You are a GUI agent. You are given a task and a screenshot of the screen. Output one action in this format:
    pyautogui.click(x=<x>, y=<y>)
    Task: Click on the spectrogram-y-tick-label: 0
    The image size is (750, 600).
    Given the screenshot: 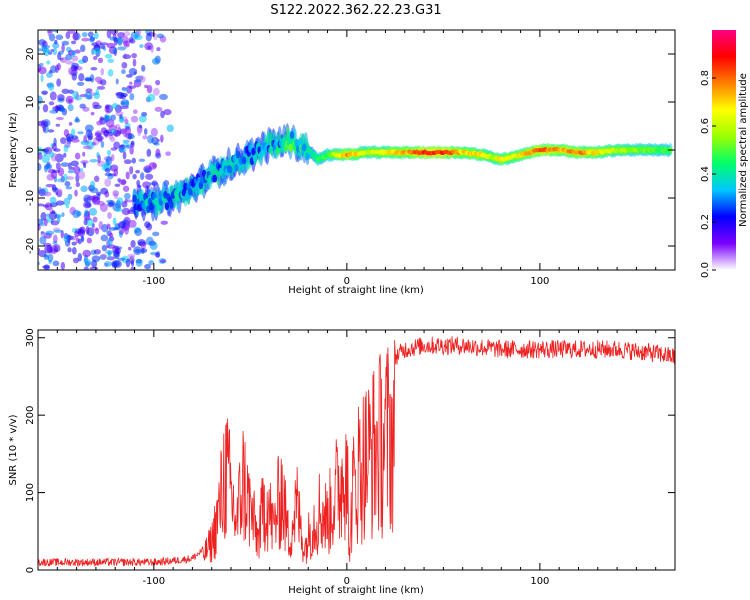 What is the action you would take?
    pyautogui.click(x=30, y=150)
    